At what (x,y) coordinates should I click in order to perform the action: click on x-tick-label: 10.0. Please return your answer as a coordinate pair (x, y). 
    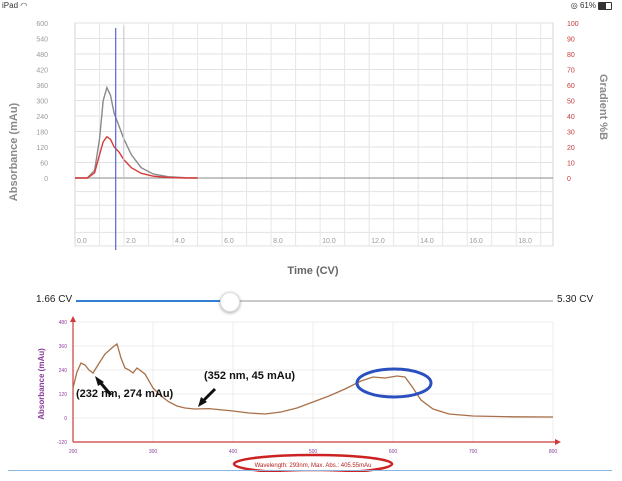
    Looking at the image, I should click on (329, 241).